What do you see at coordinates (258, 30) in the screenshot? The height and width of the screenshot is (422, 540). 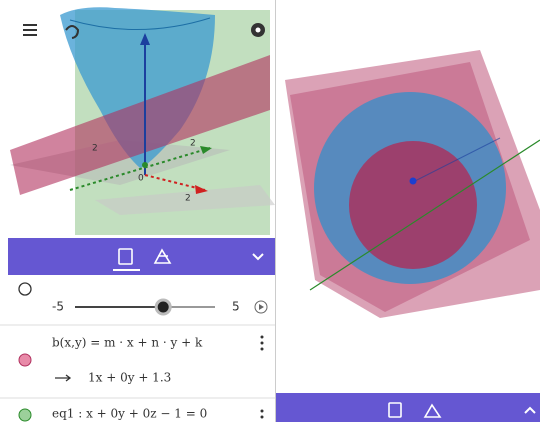 I see `settings-button` at bounding box center [258, 30].